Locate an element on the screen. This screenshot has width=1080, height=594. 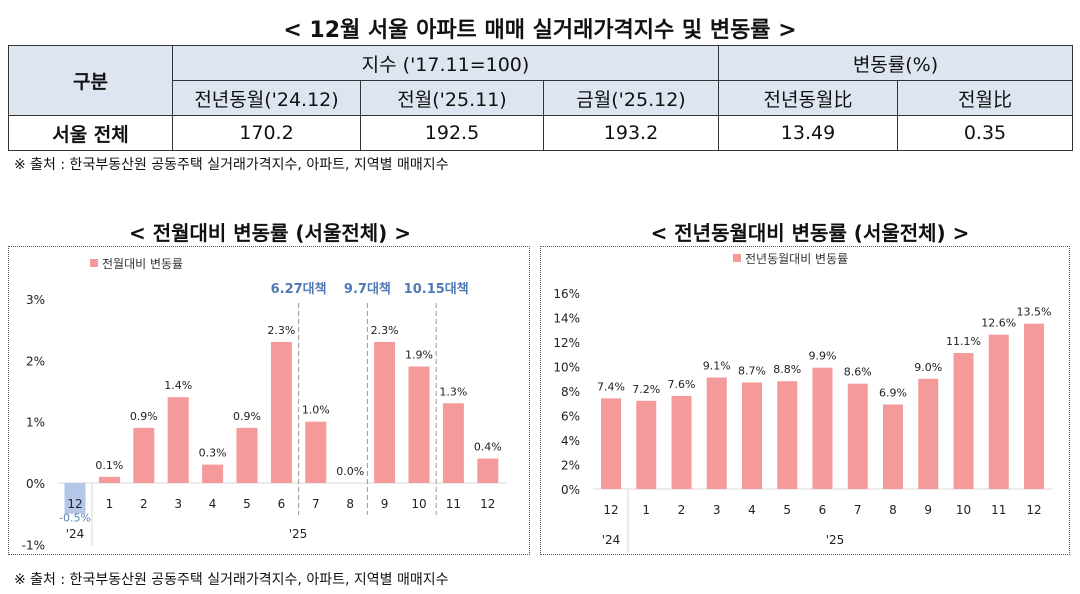
data-label: 2.3% is located at coordinates (385, 330).